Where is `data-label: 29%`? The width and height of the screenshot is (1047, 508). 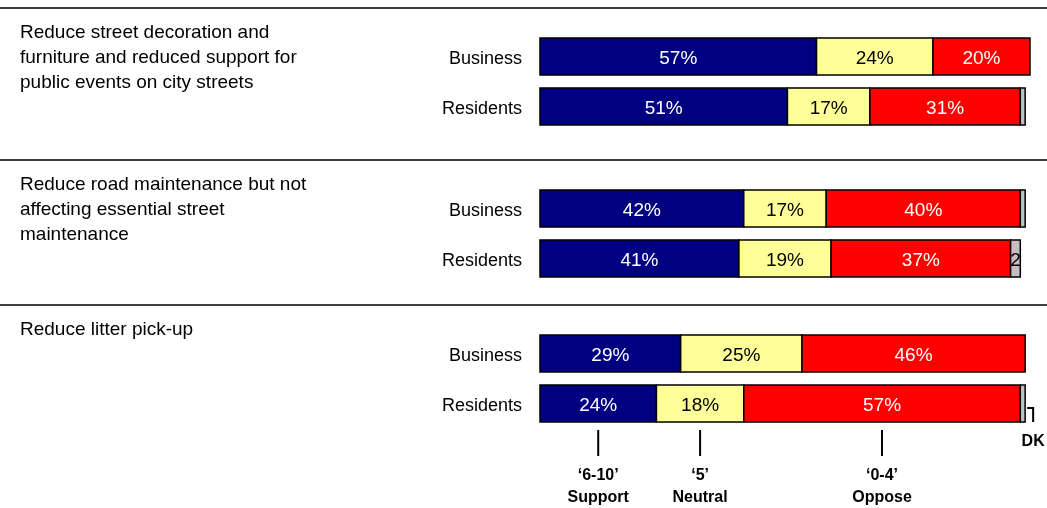 data-label: 29% is located at coordinates (610, 354).